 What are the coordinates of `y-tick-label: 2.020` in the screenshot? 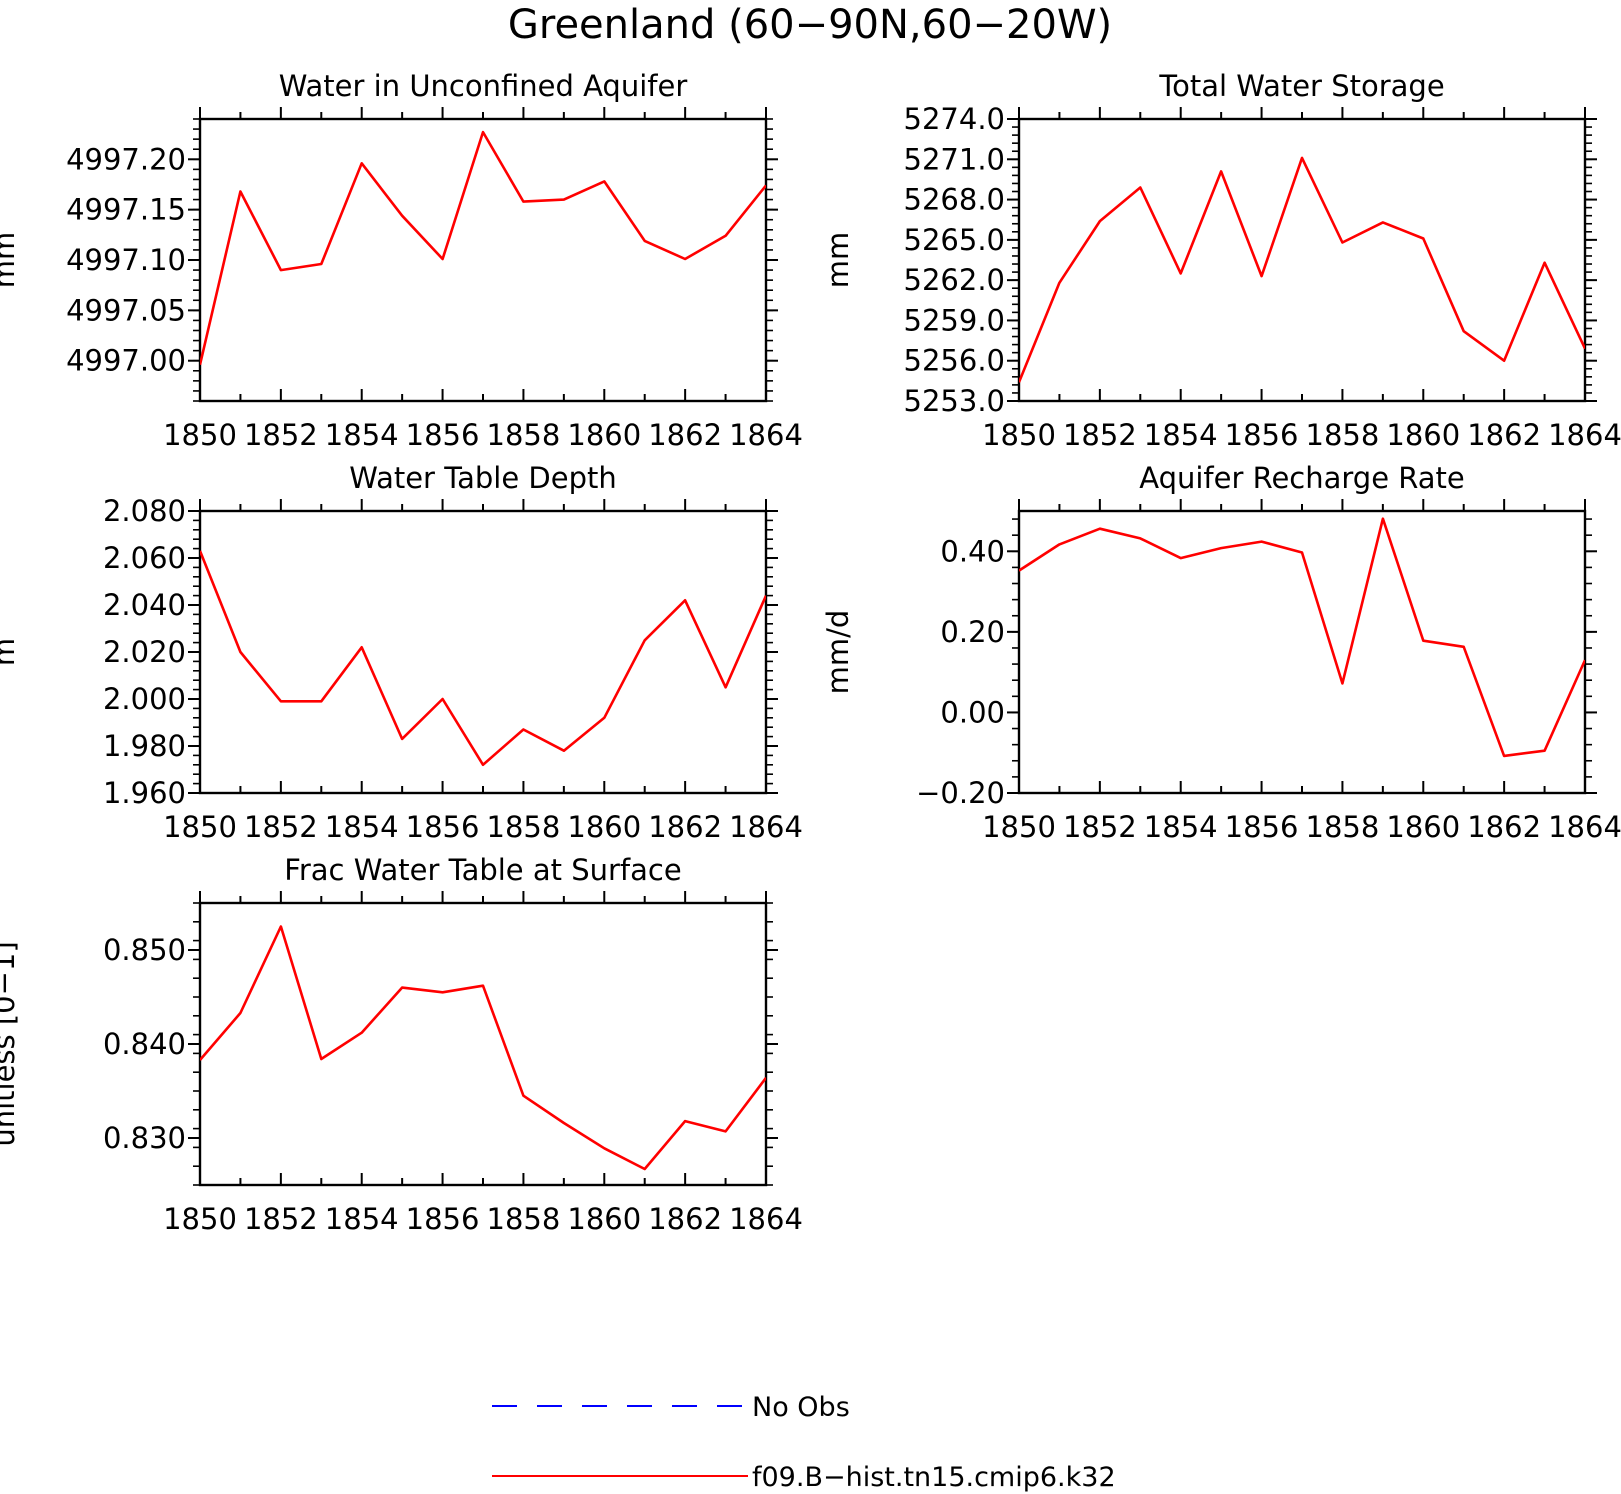 It's located at (144, 652).